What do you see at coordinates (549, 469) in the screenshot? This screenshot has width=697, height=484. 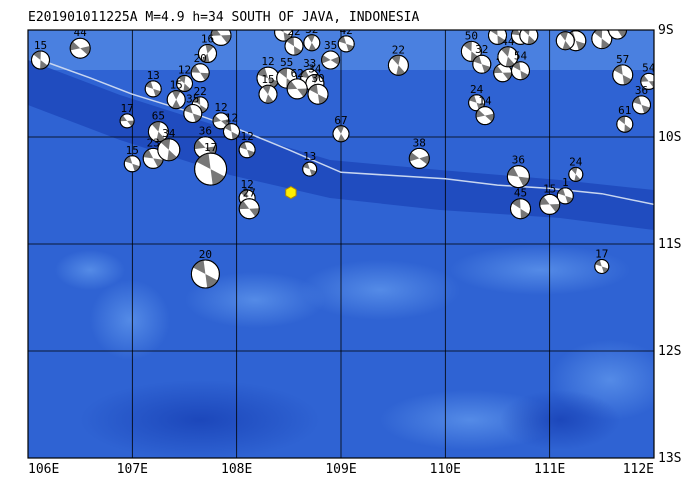 I see `lon-tick-label: 111E` at bounding box center [549, 469].